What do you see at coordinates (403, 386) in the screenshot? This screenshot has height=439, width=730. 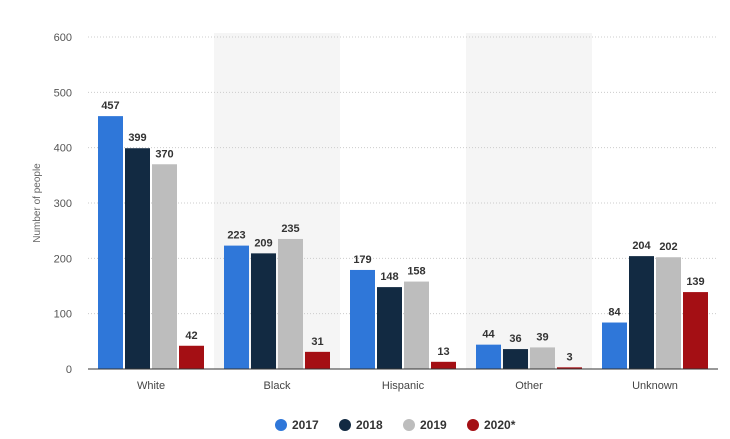 I see `x-tick-hispanic: Hispanic` at bounding box center [403, 386].